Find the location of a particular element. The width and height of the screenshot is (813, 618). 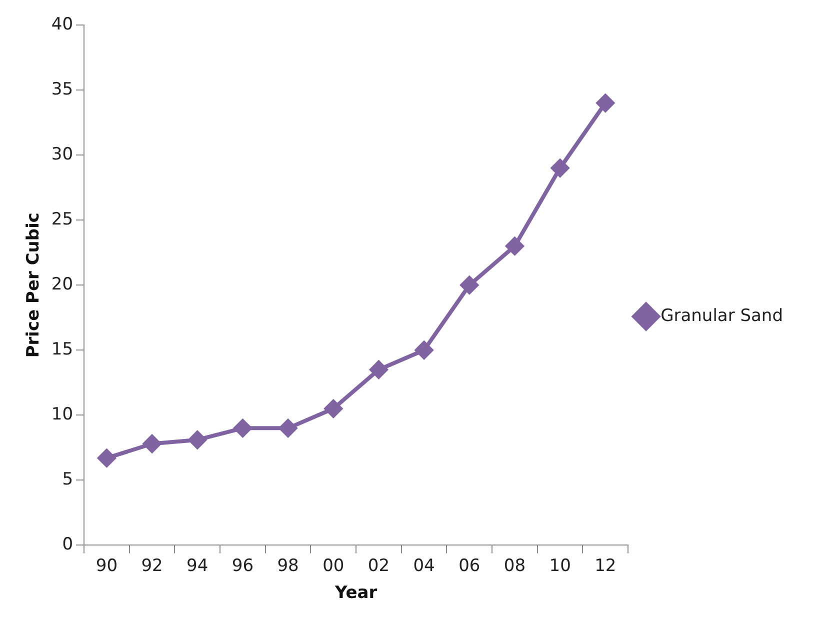

y-tick-label: 15 is located at coordinates (62, 350).